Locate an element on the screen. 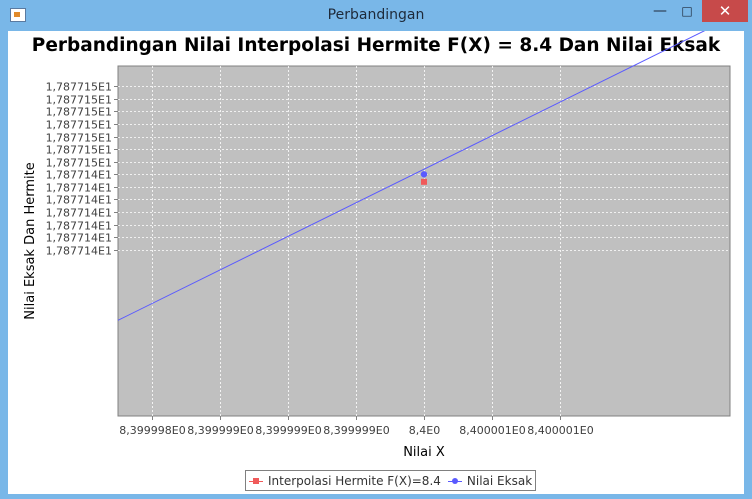  y-axis-label: Nilai Eksak Dan Hermite is located at coordinates (30, 240).